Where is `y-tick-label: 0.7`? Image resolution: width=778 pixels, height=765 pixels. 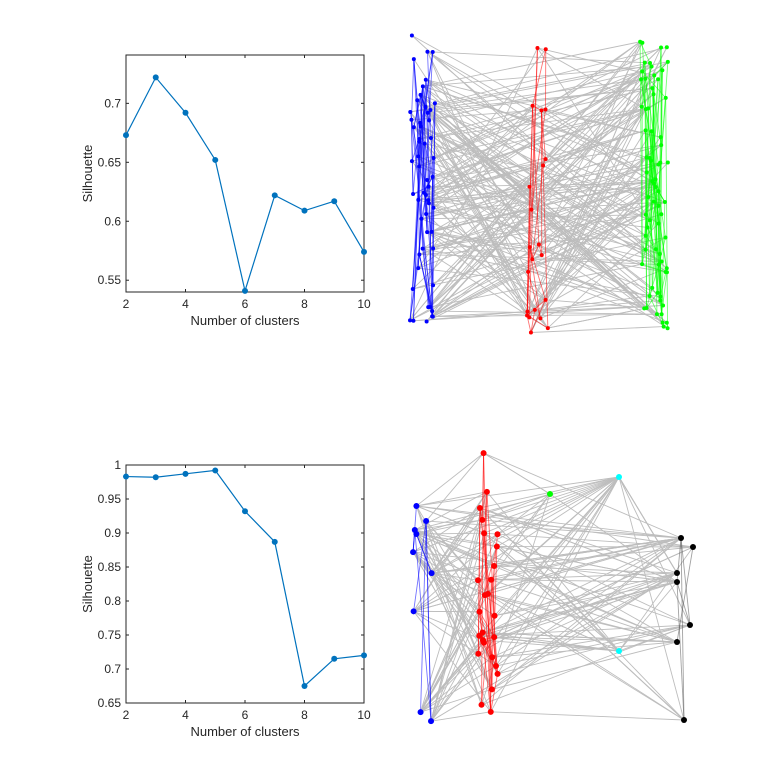 y-tick-label: 0.7 is located at coordinates (112, 669).